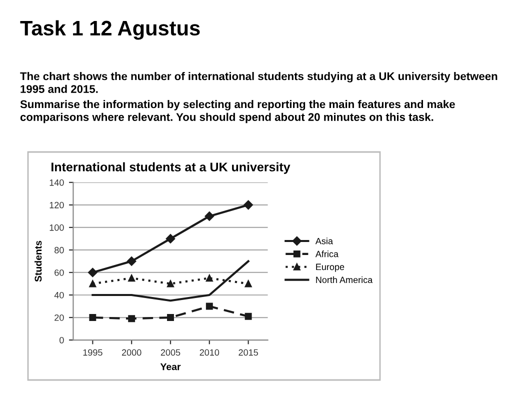  What do you see at coordinates (59, 250) in the screenshot?
I see `y-tick-label: 80` at bounding box center [59, 250].